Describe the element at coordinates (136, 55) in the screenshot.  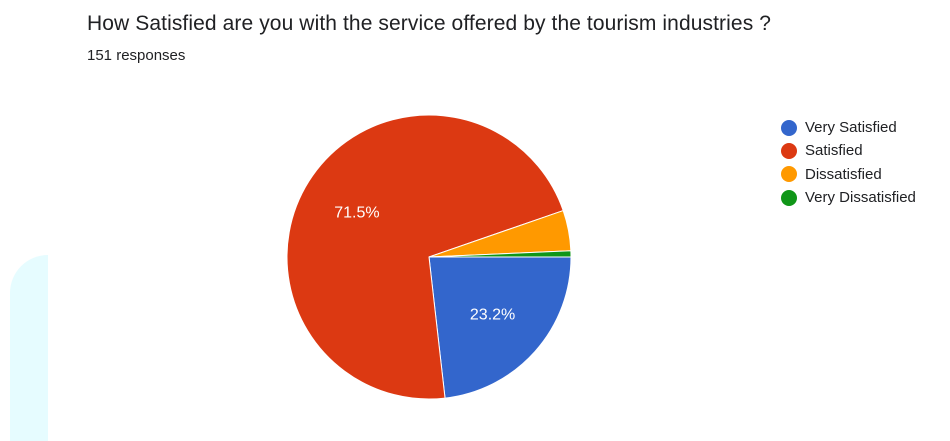
I see `response-count: 151 responses` at that location.